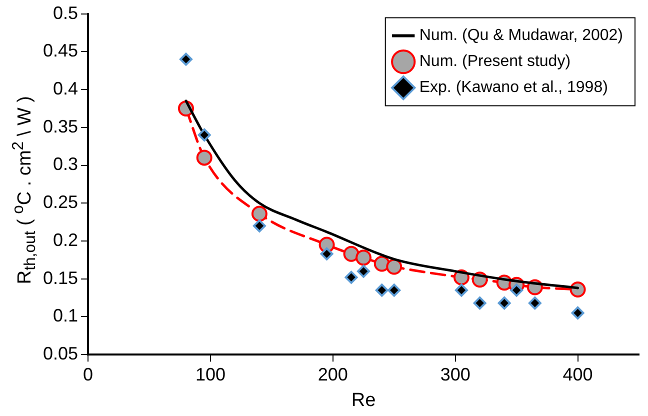 The height and width of the screenshot is (416, 648). What do you see at coordinates (65, 240) in the screenshot?
I see `y-tick-label: 0.2` at bounding box center [65, 240].